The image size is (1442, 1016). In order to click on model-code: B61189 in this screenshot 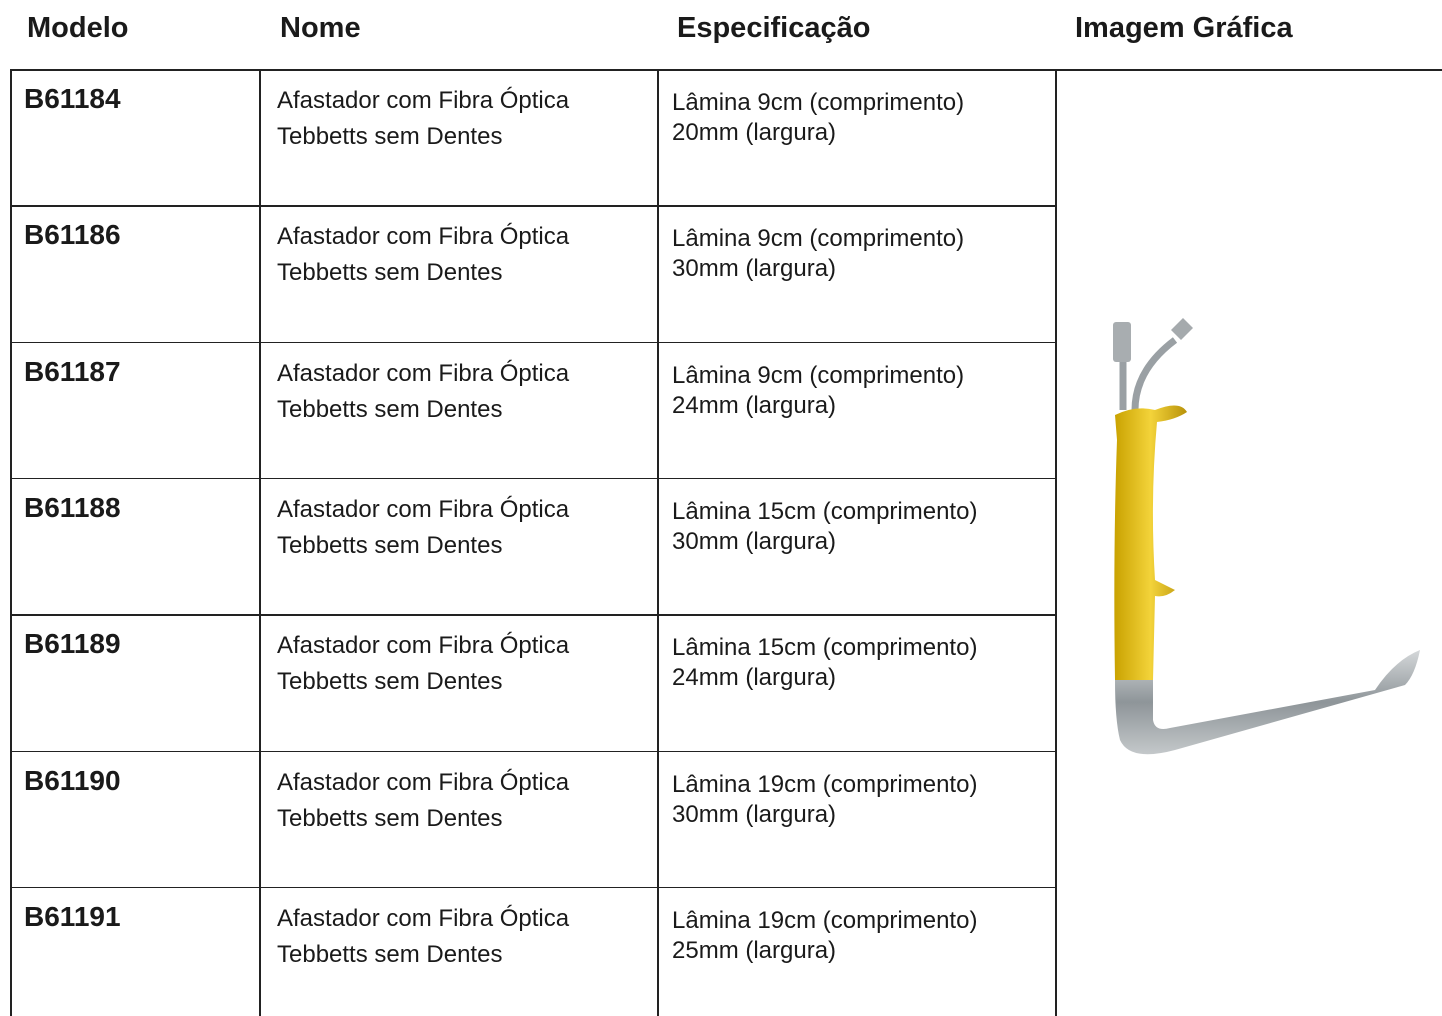, I will do `click(72, 644)`.